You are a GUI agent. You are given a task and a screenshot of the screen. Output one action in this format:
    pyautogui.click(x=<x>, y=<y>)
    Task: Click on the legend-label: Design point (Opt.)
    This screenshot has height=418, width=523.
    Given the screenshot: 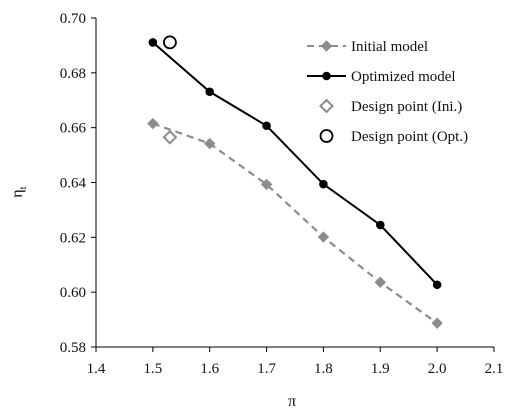 What is the action you would take?
    pyautogui.click(x=409, y=137)
    